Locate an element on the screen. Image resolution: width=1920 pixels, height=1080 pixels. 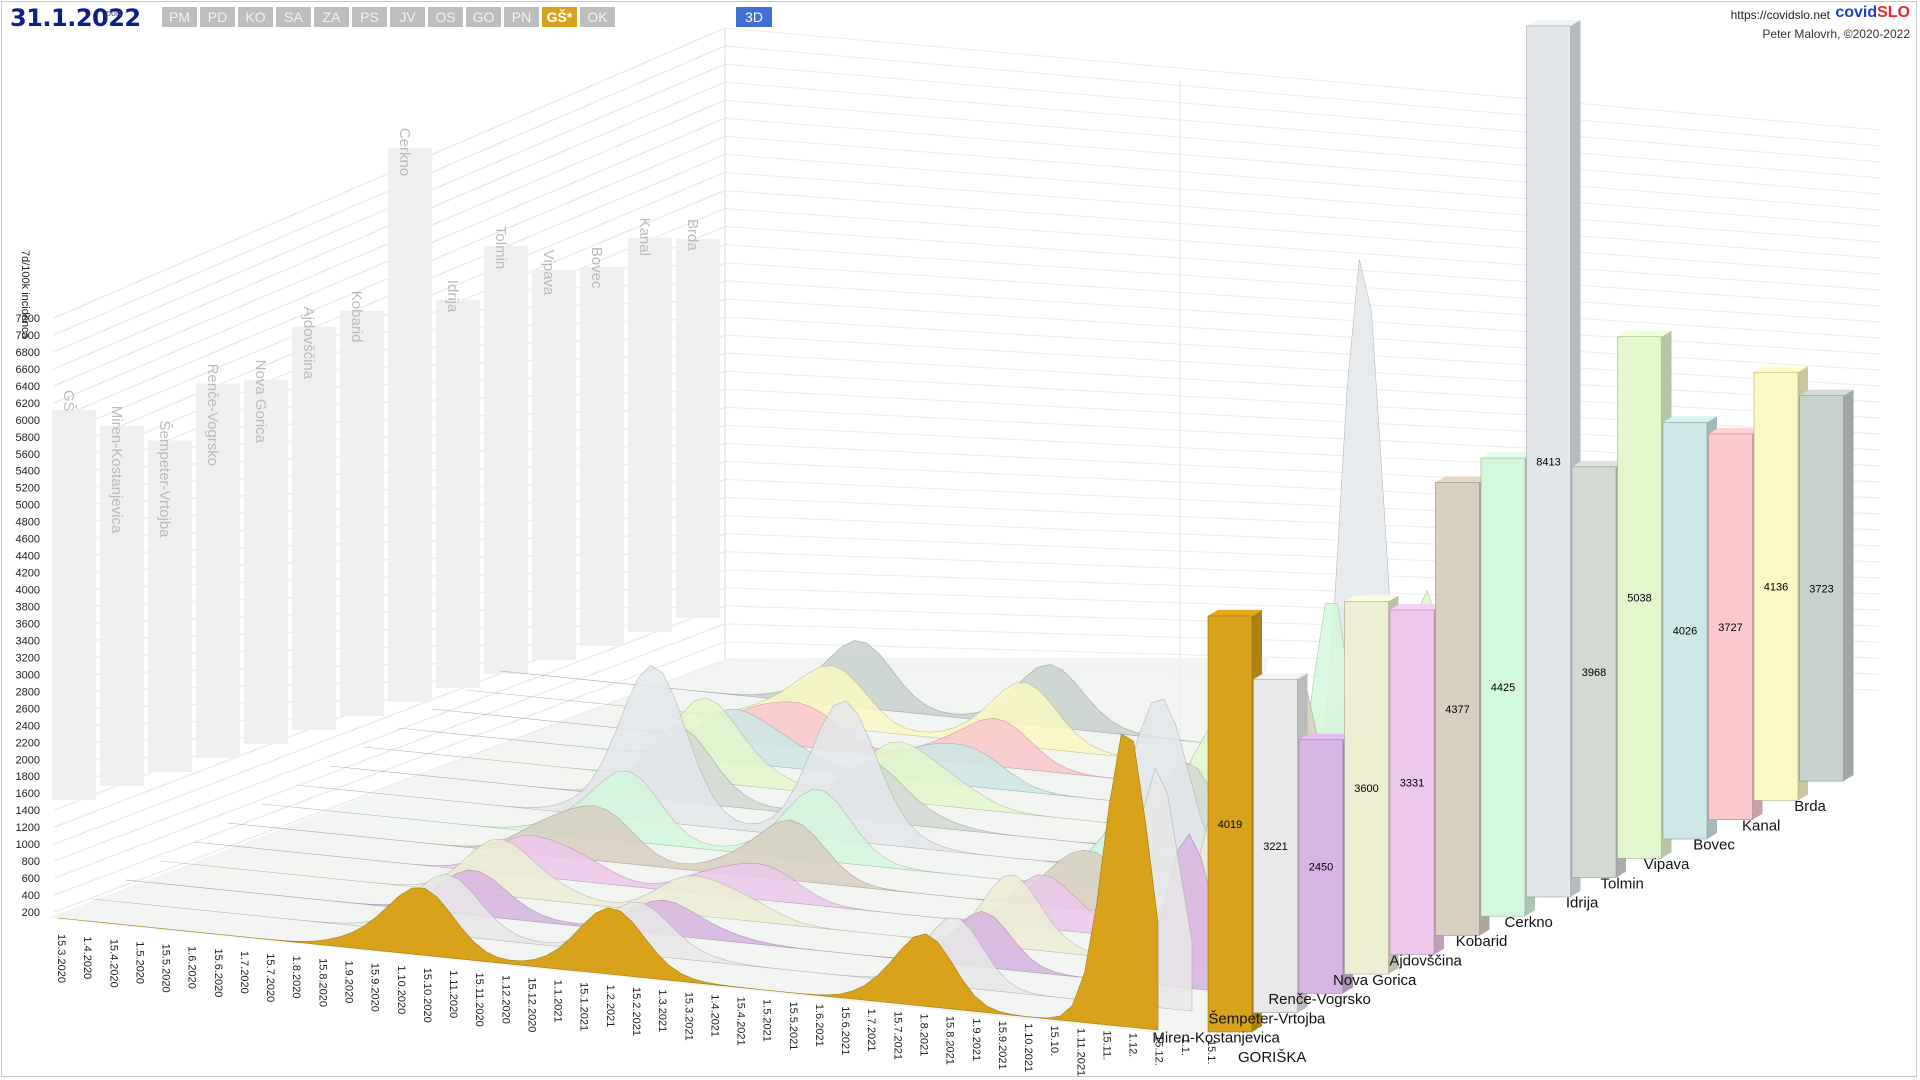
y-tick-label: 200 is located at coordinates (31, 913).